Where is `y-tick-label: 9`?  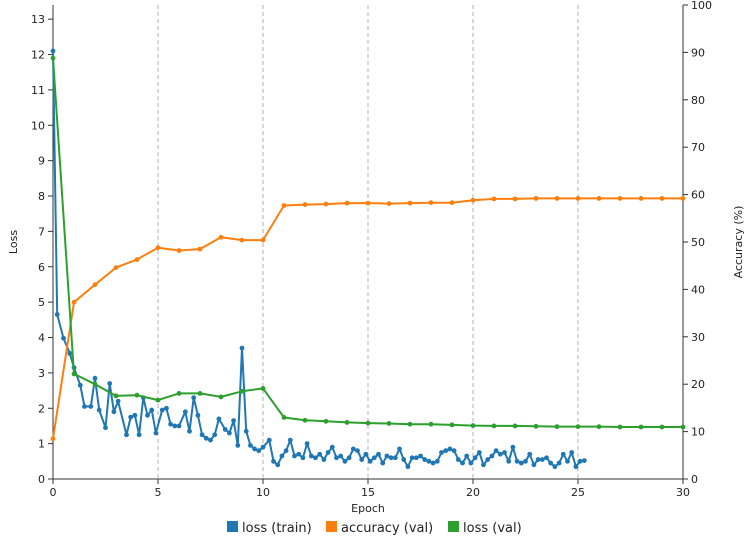
y-tick-label: 9 is located at coordinates (41, 161).